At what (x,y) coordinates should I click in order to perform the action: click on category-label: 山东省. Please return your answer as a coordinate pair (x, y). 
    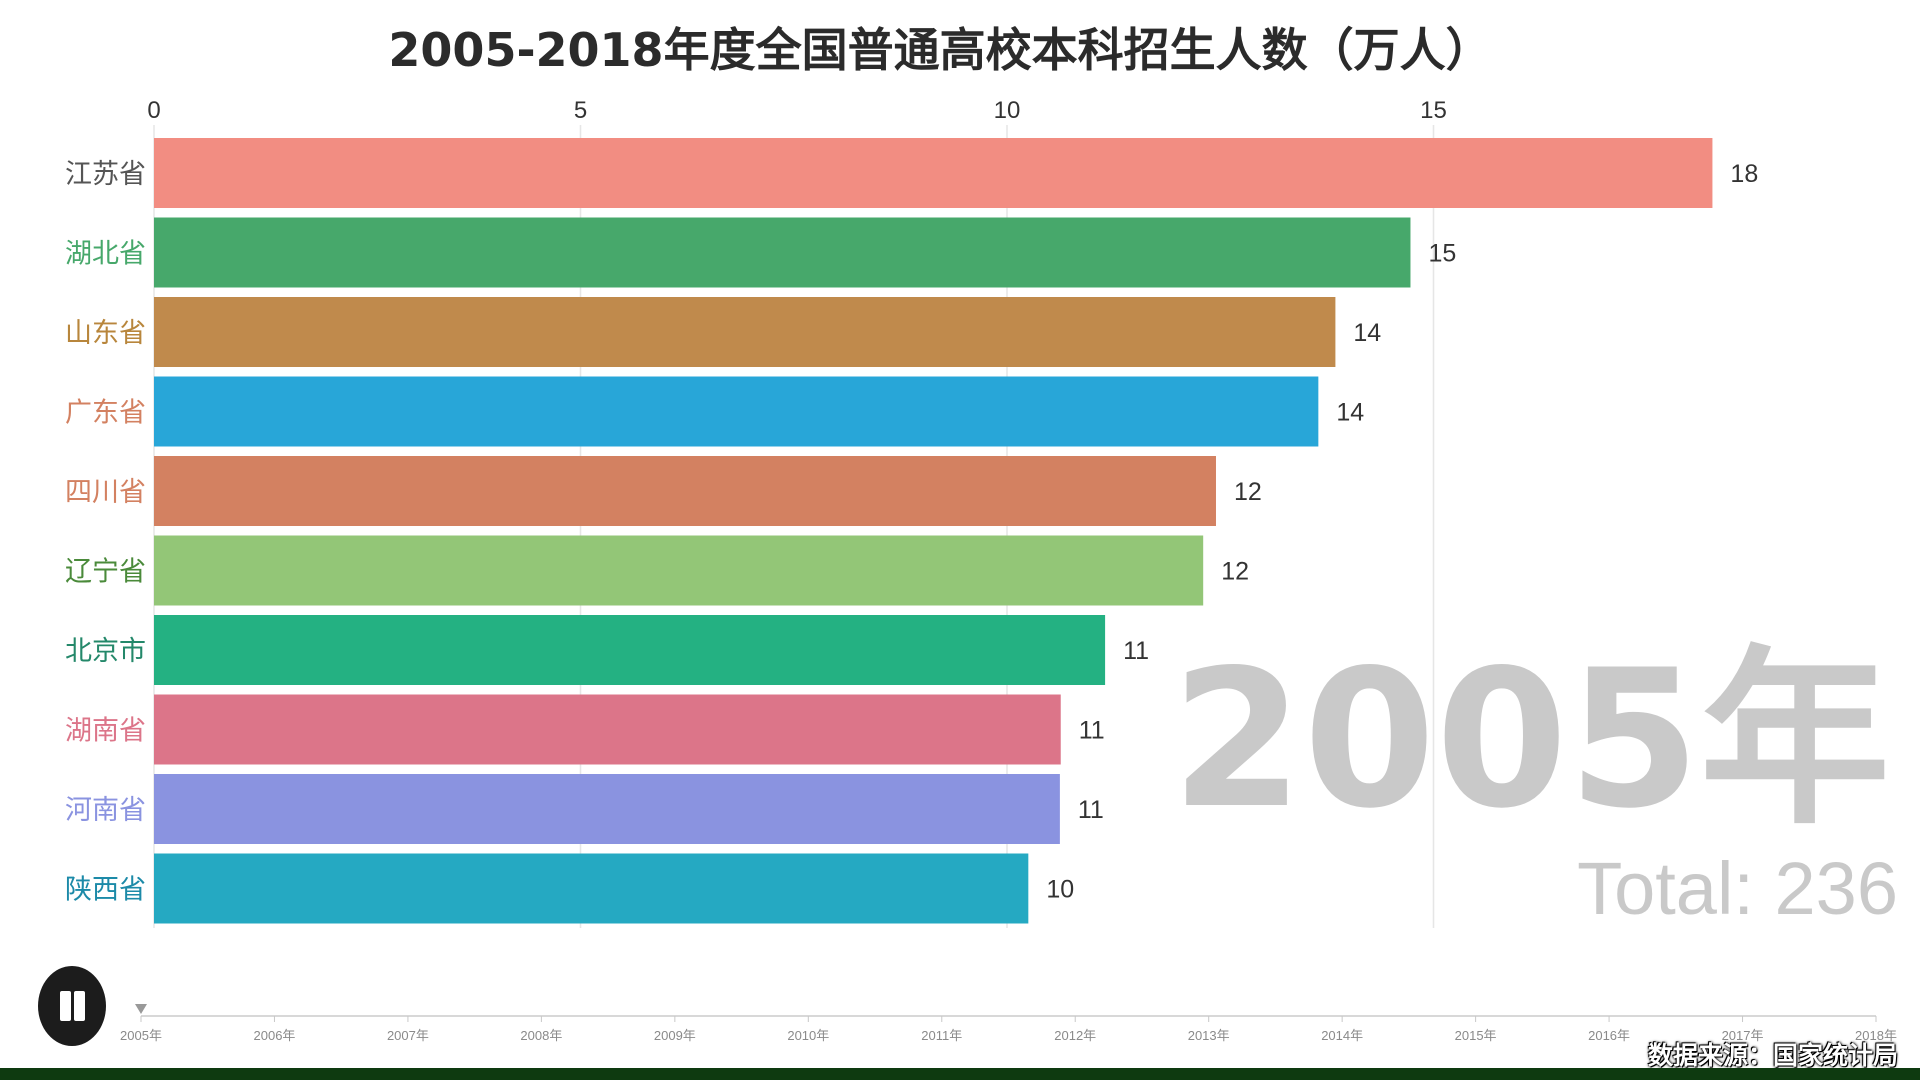
    Looking at the image, I should click on (105, 333).